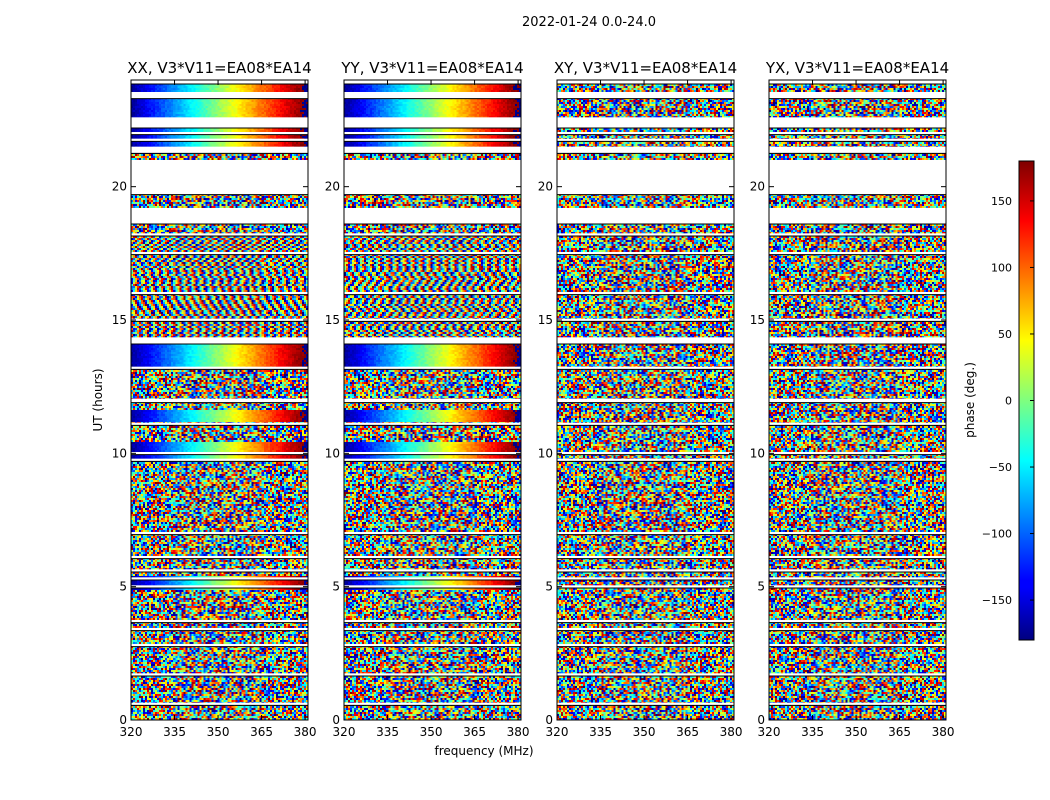 The image size is (1050, 800). Describe the element at coordinates (997, 534) in the screenshot. I see `colorbar-tick-label: −100` at that location.